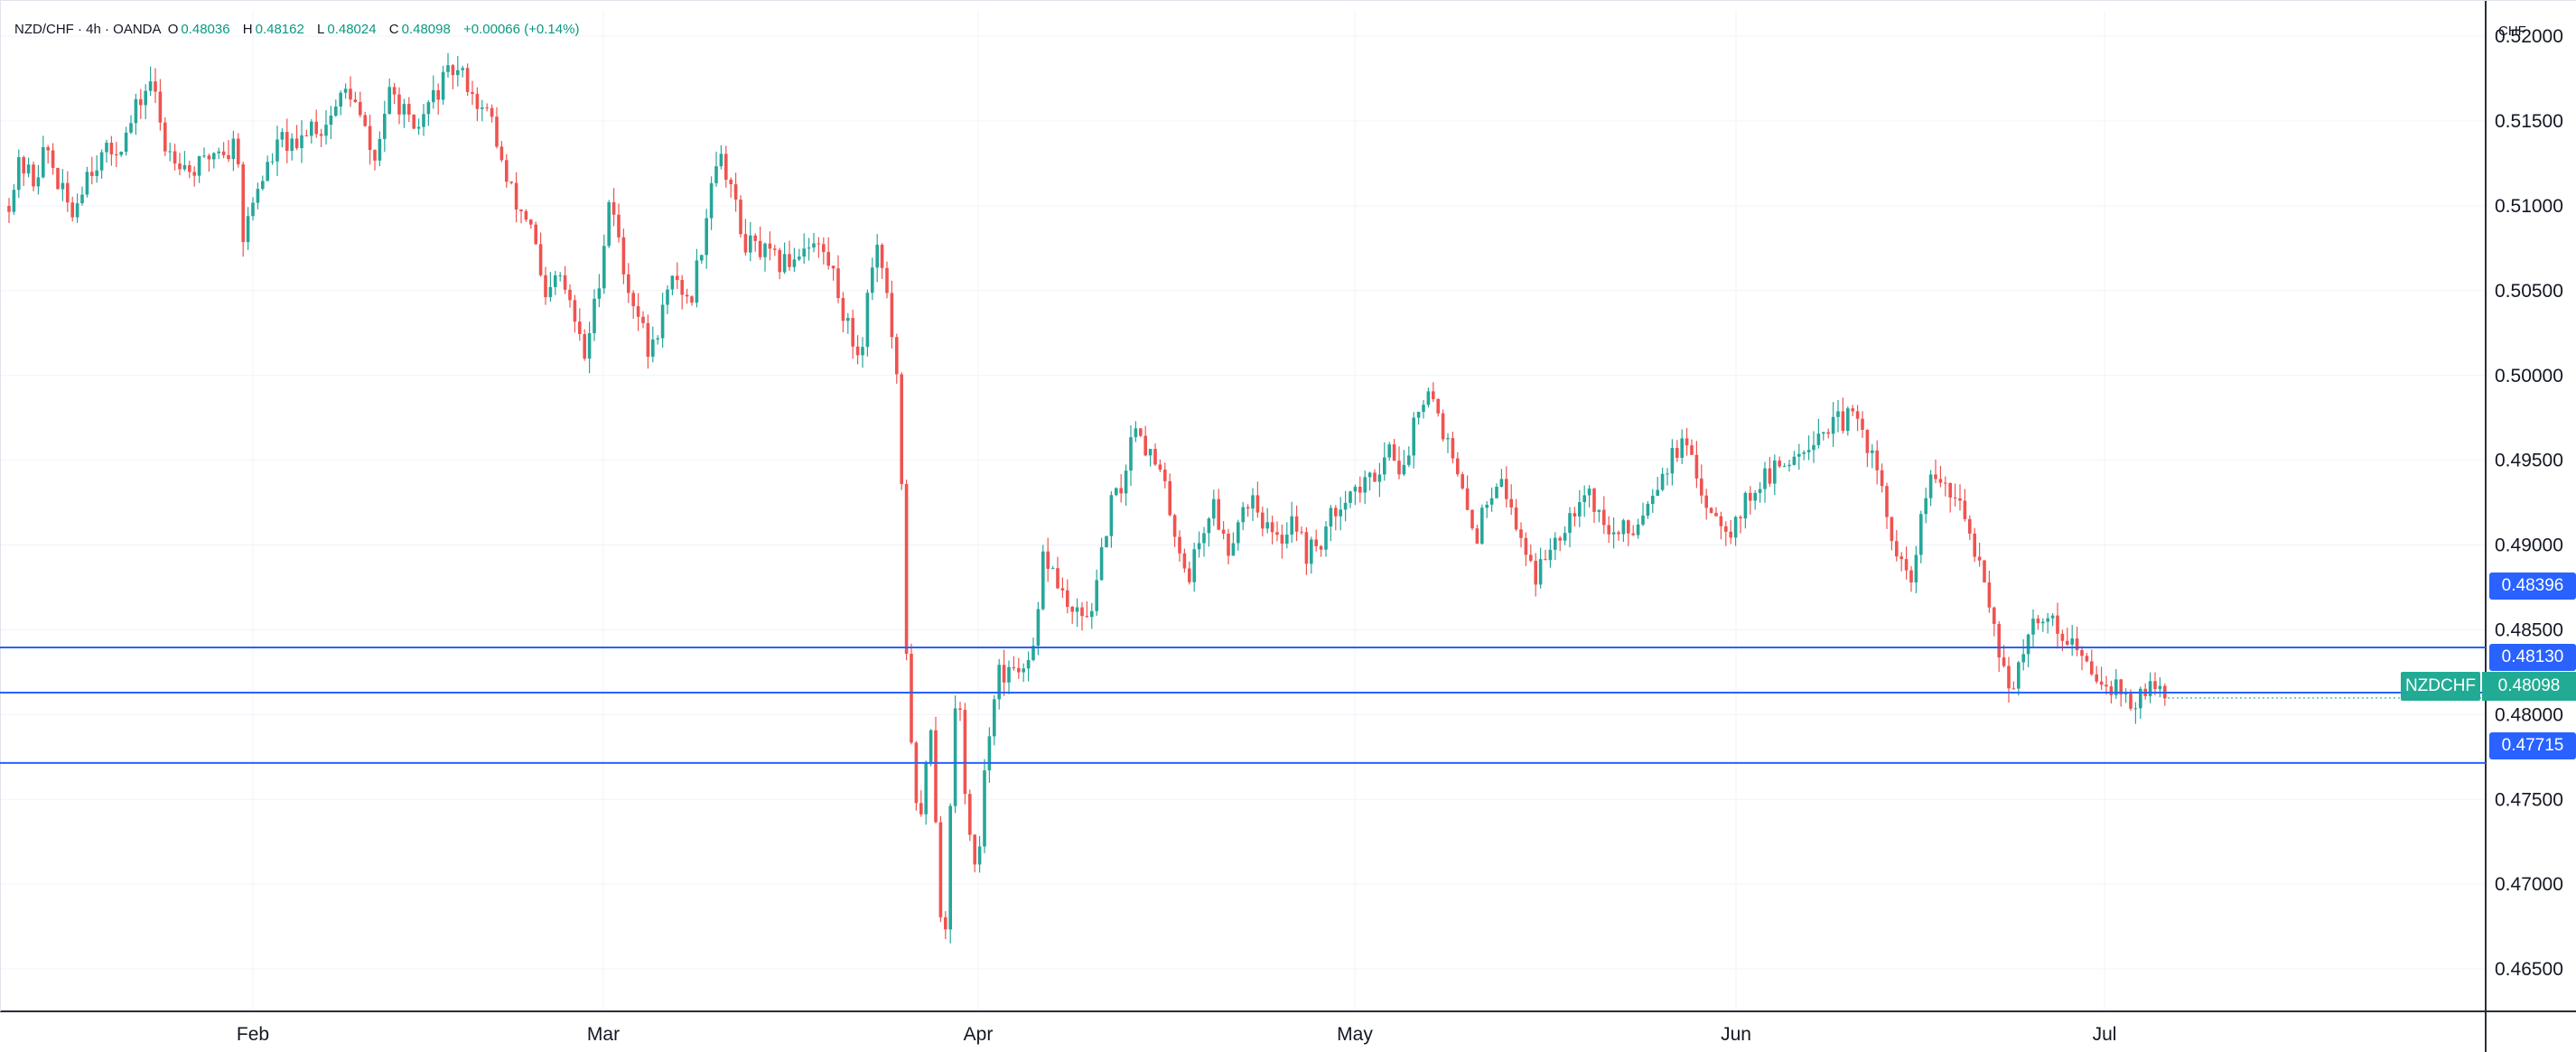 The height and width of the screenshot is (1052, 2576). Describe the element at coordinates (173, 29) in the screenshot. I see `legend-open-label: O` at that location.